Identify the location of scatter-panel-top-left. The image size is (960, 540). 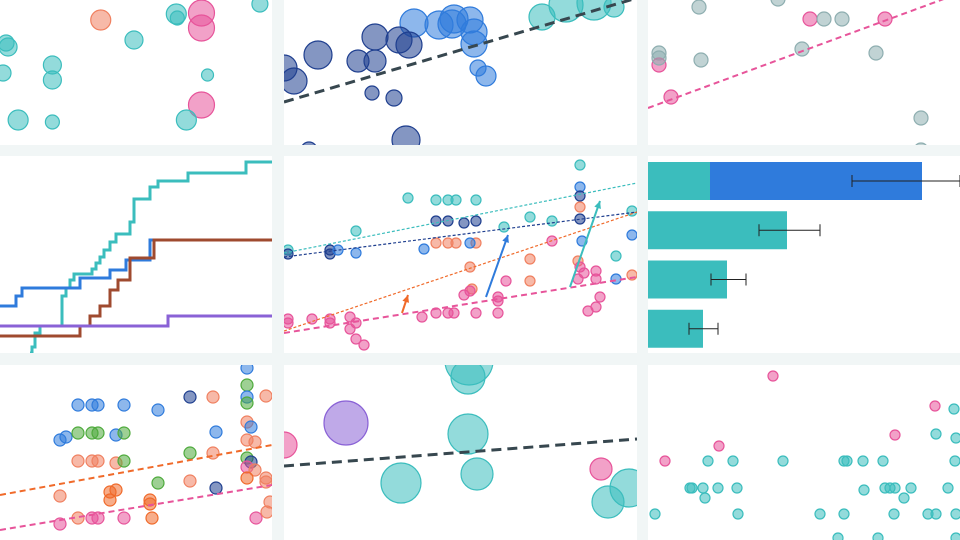
(136, 72).